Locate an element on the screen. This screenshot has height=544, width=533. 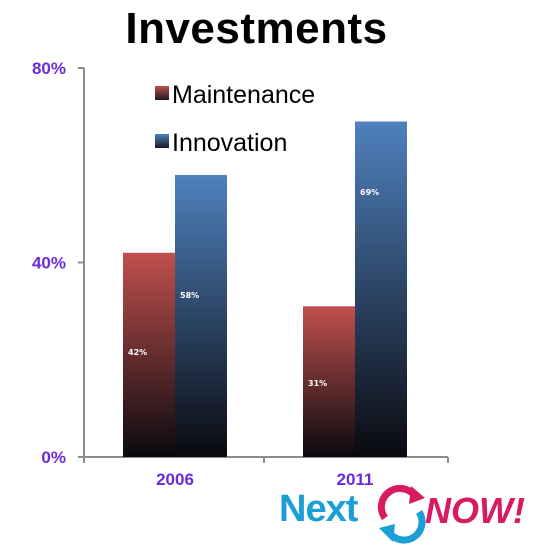
data-label: 69% is located at coordinates (369, 192).